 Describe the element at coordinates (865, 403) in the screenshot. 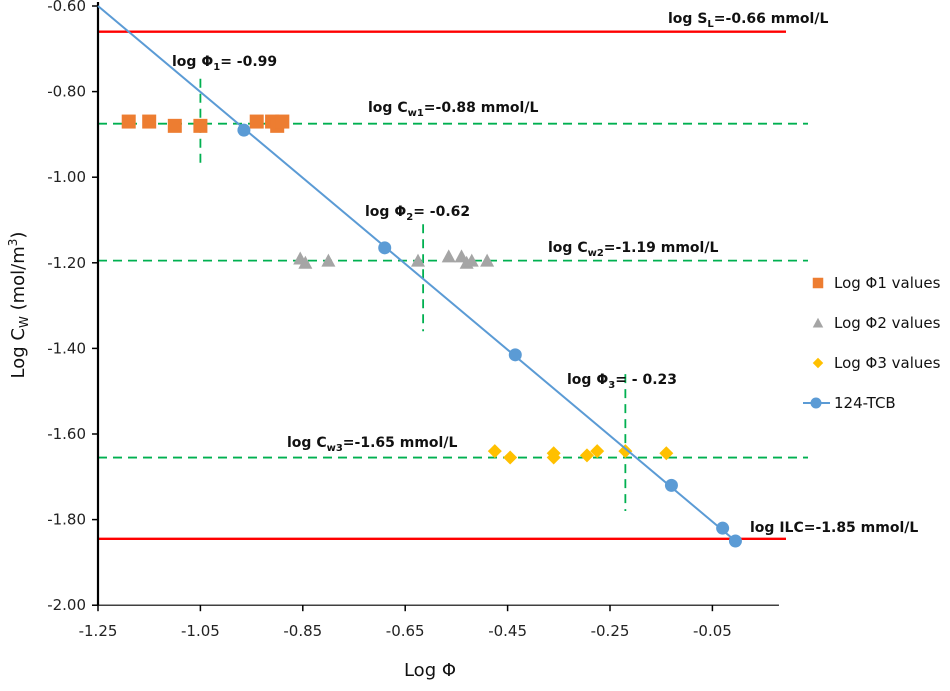

I see `legend-label: 124-TCB` at that location.